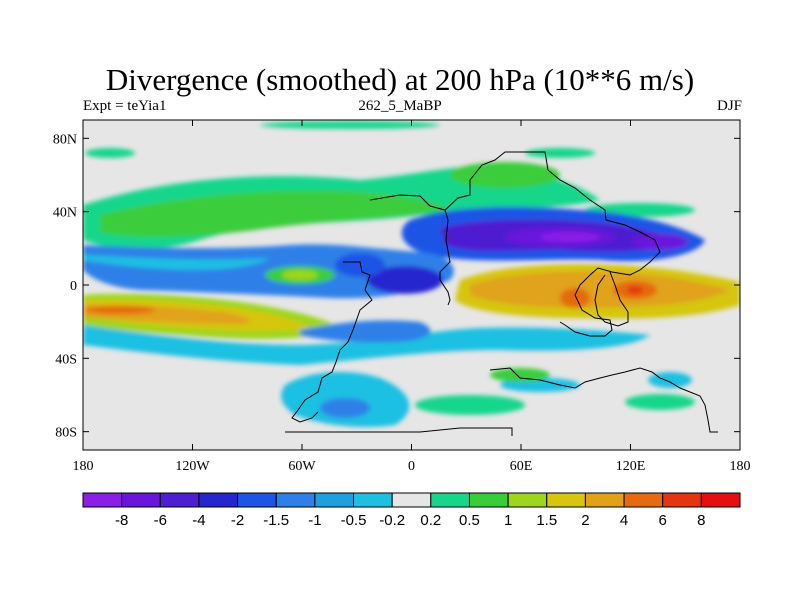  What do you see at coordinates (611, 299) in the screenshot?
I see `coastline-asia-pacific` at bounding box center [611, 299].